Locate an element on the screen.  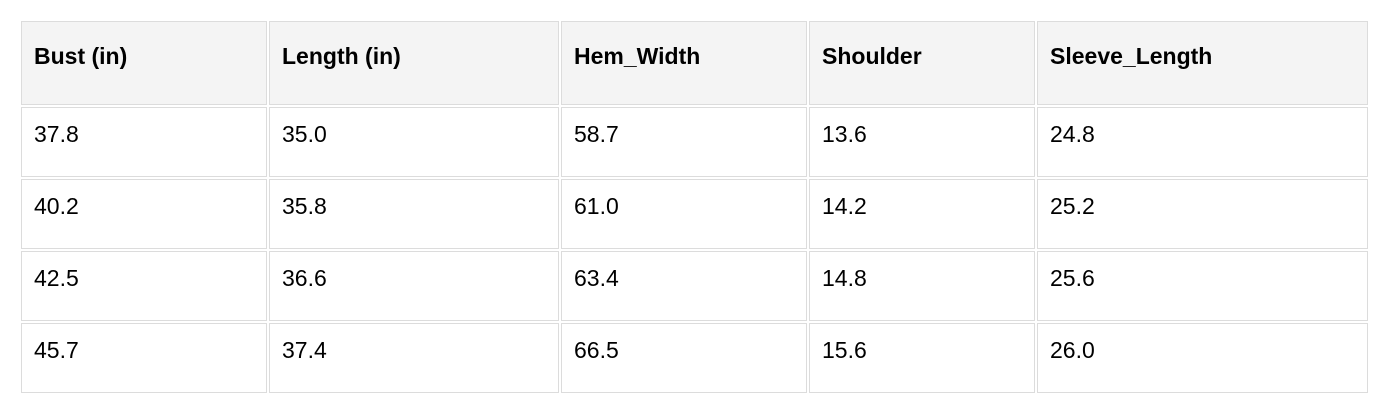
cell-hem-width: 66.5 is located at coordinates (684, 358).